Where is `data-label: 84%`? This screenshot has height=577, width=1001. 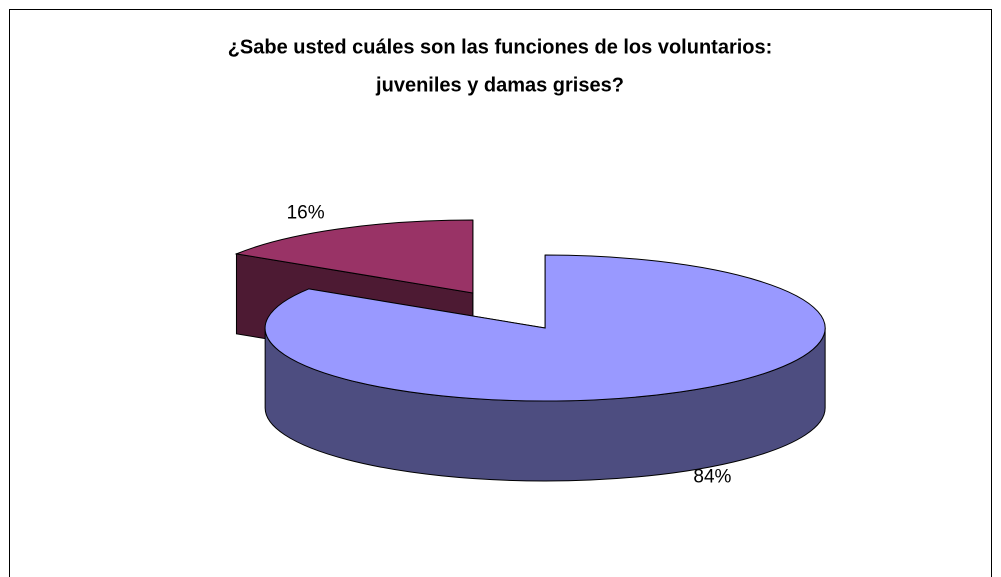 data-label: 84% is located at coordinates (712, 476).